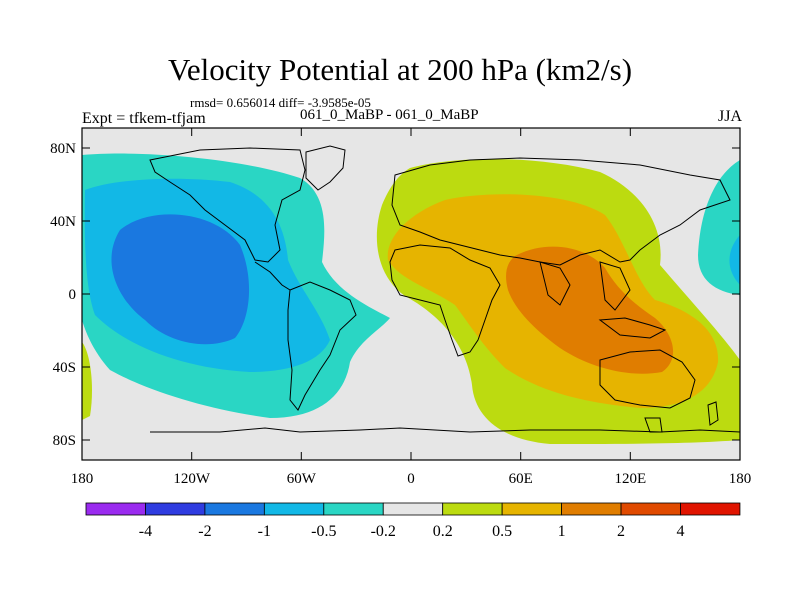  Describe the element at coordinates (204, 531) in the screenshot. I see `colorbar-label: -2` at that location.